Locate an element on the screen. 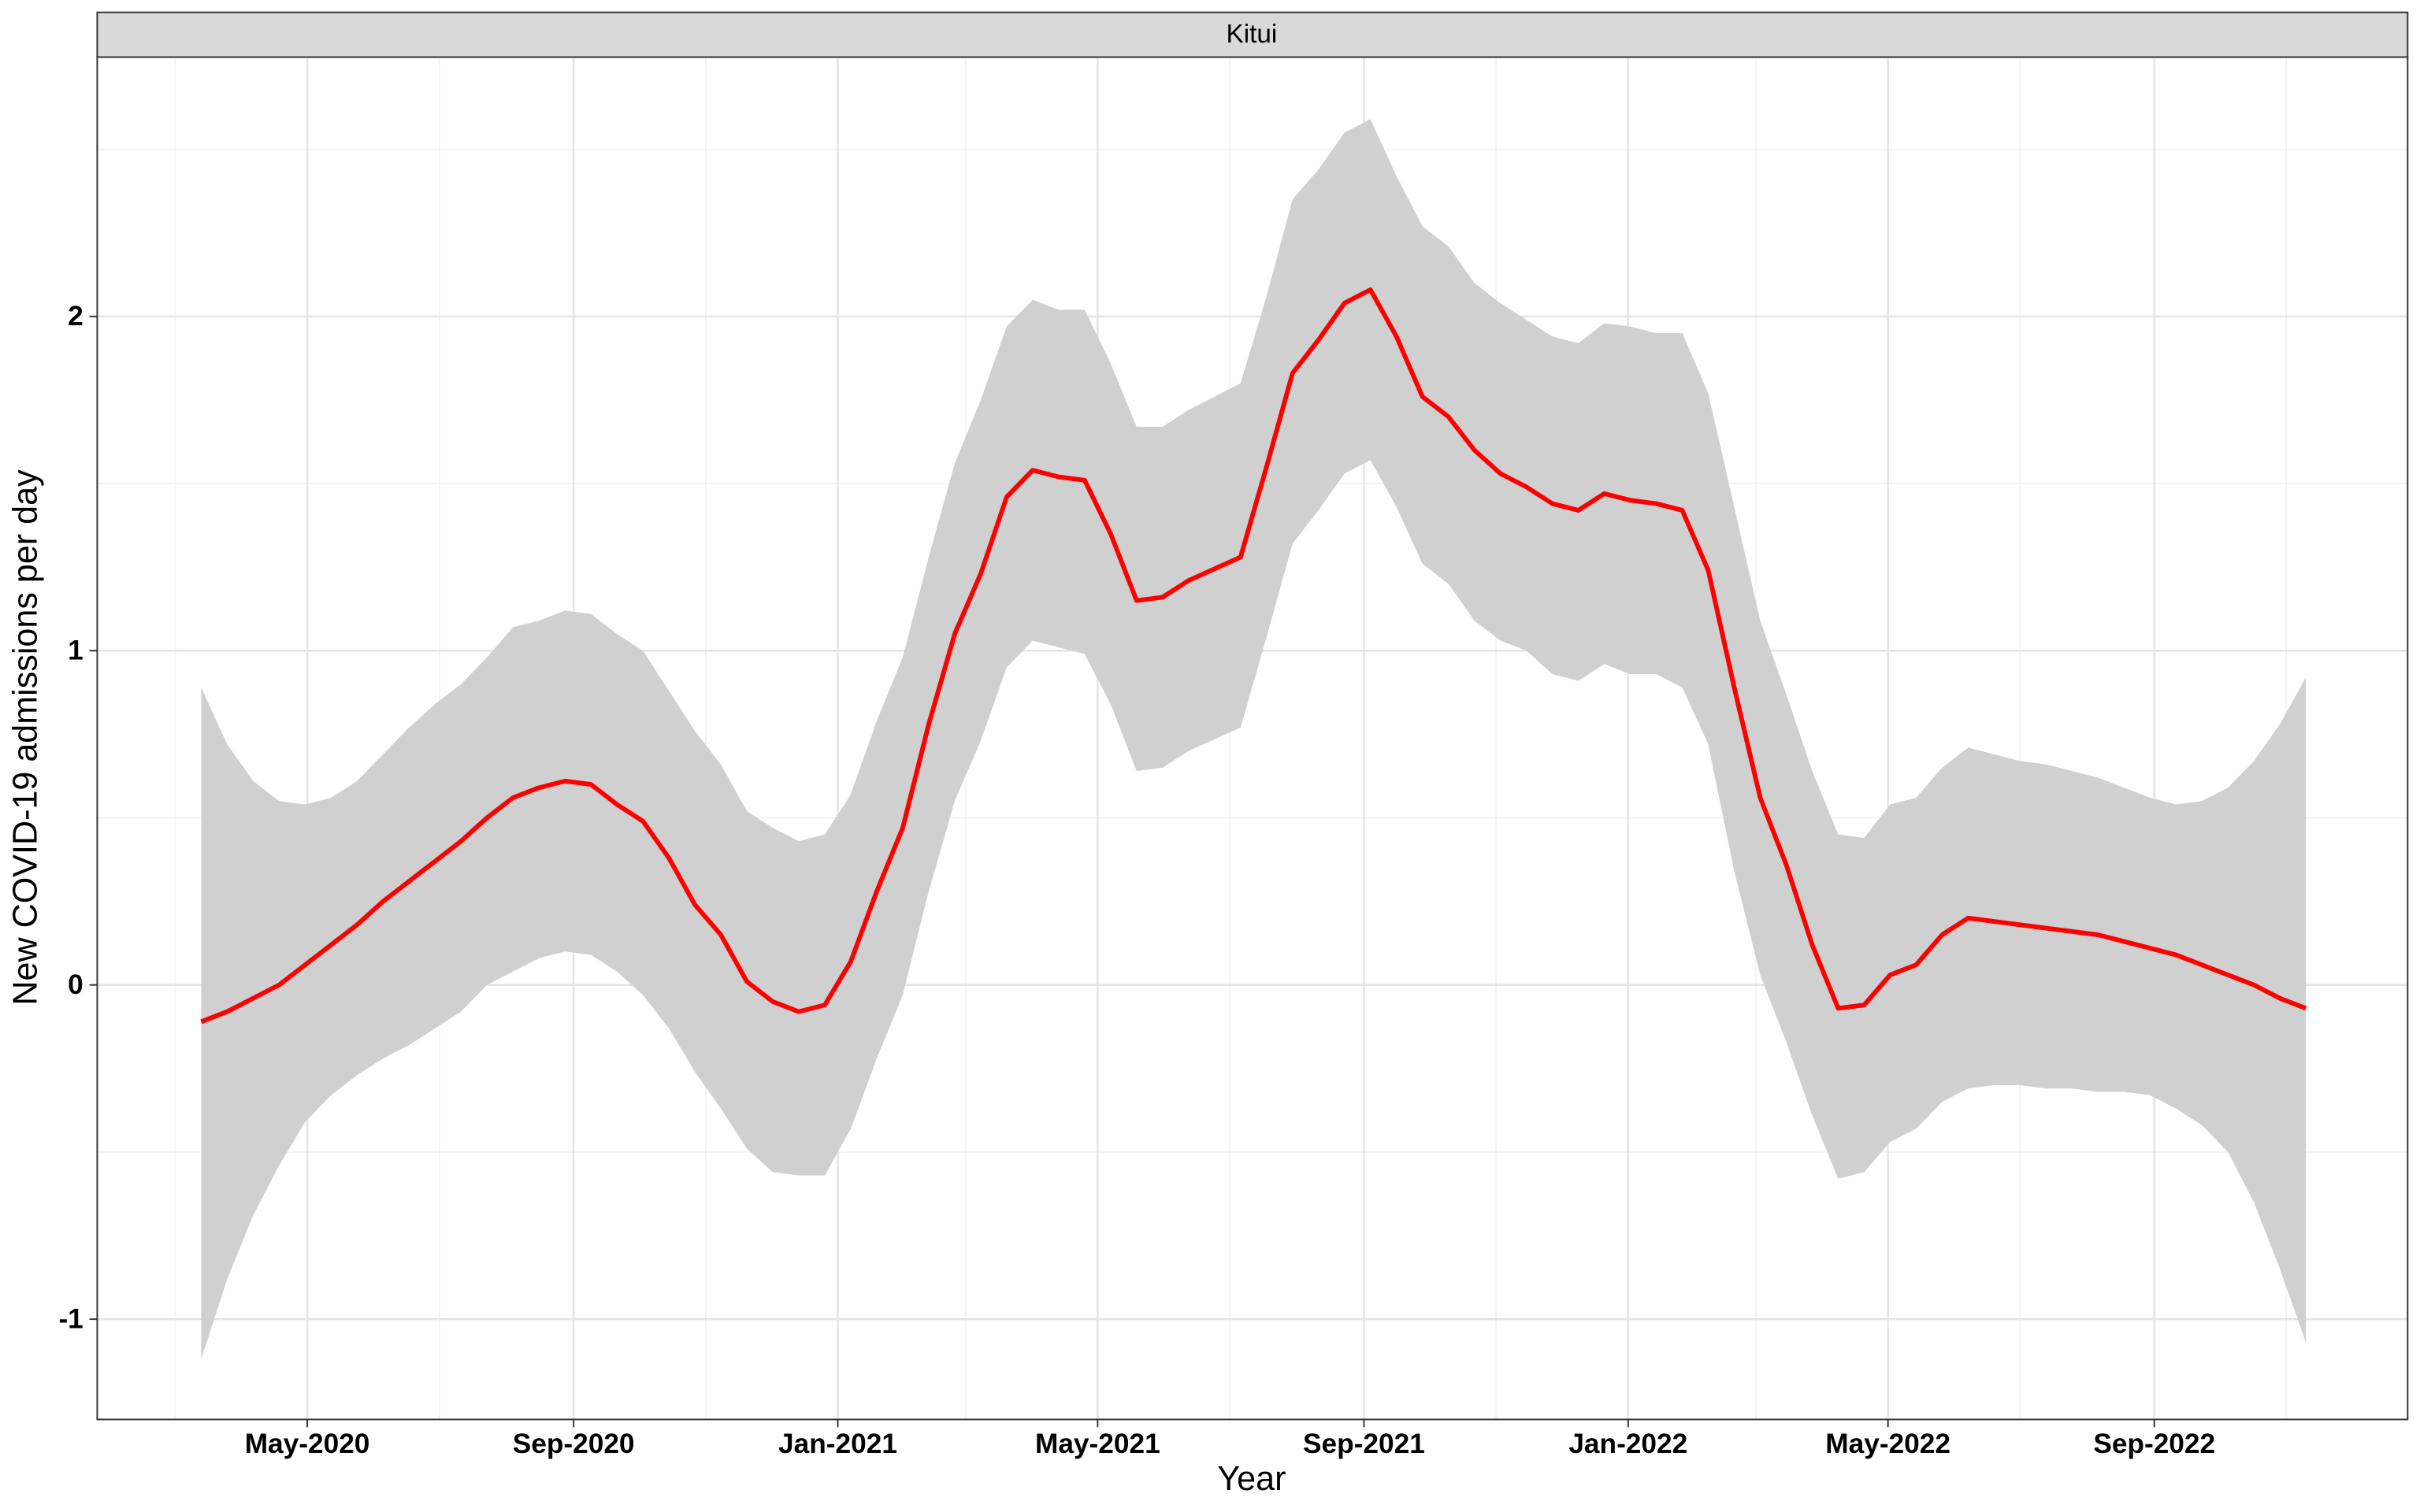  x-tick-label: May-2021 is located at coordinates (1097, 1444).